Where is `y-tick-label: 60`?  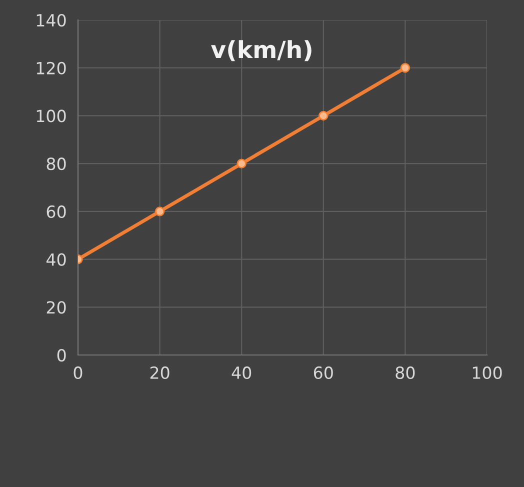
y-tick-label: 60 is located at coordinates (56, 211).